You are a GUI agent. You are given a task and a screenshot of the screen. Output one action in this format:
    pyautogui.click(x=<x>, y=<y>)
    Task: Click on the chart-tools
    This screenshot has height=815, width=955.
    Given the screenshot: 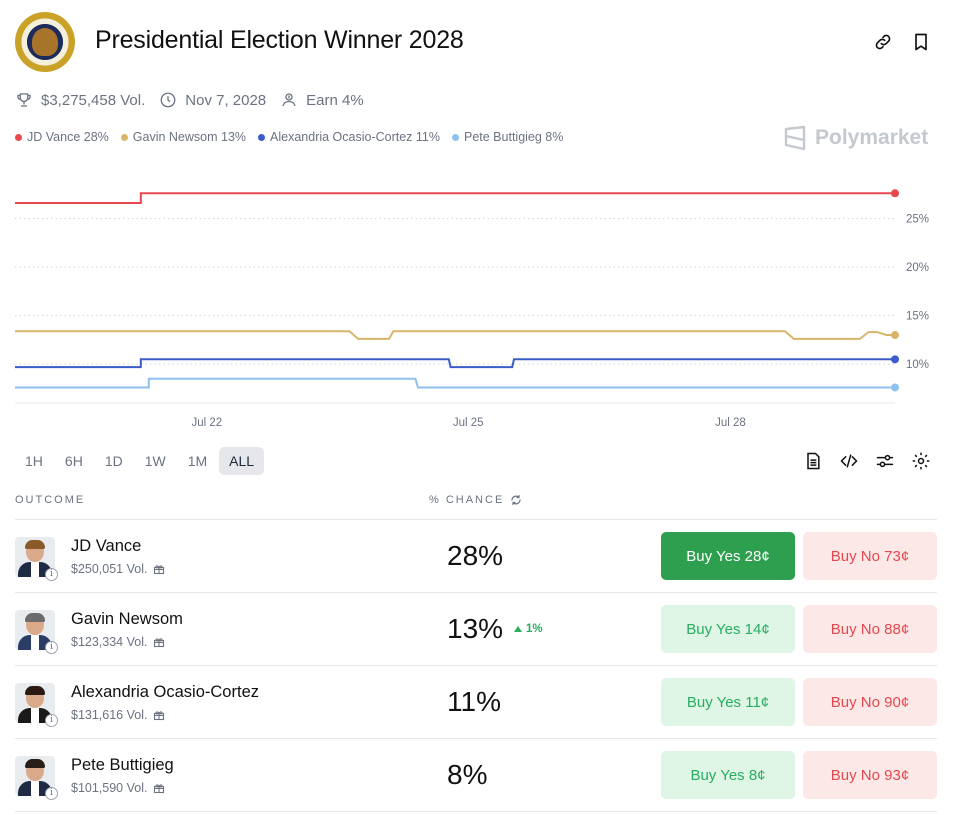 What is the action you would take?
    pyautogui.click(x=875, y=461)
    